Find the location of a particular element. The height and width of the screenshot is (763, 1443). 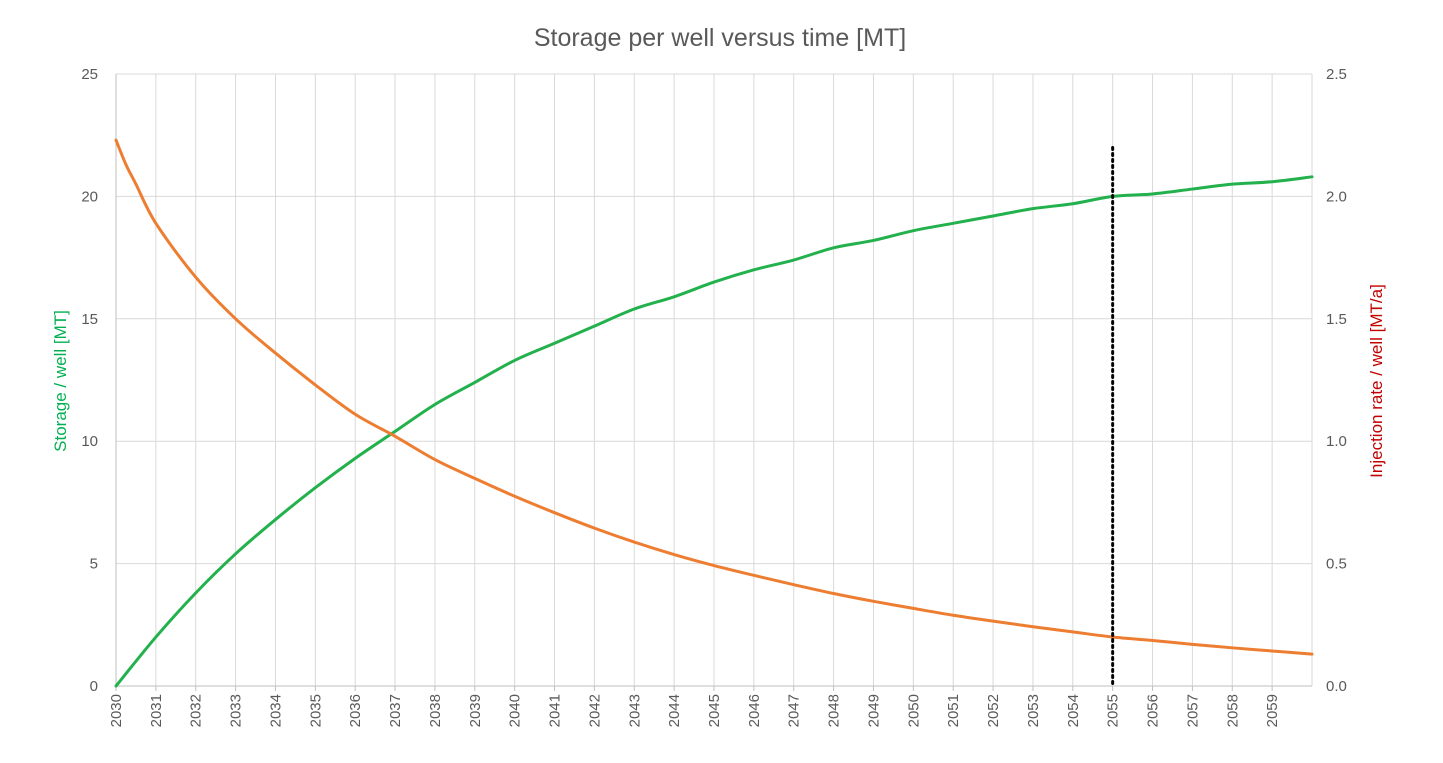

x-tick-label: 2042 is located at coordinates (594, 710).